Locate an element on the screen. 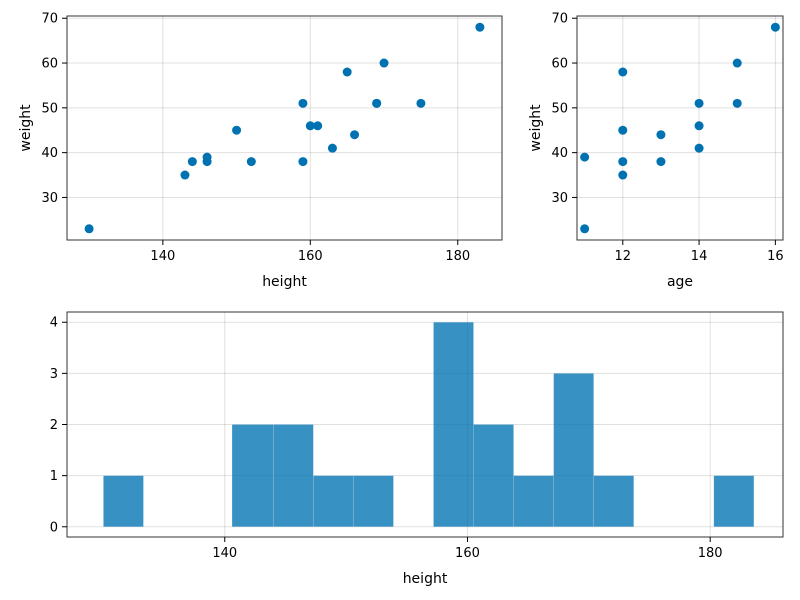 The height and width of the screenshot is (600, 800). chart-panel-2: 12 14 16 30 40 50 60 70 age weight is located at coordinates (656, 151).